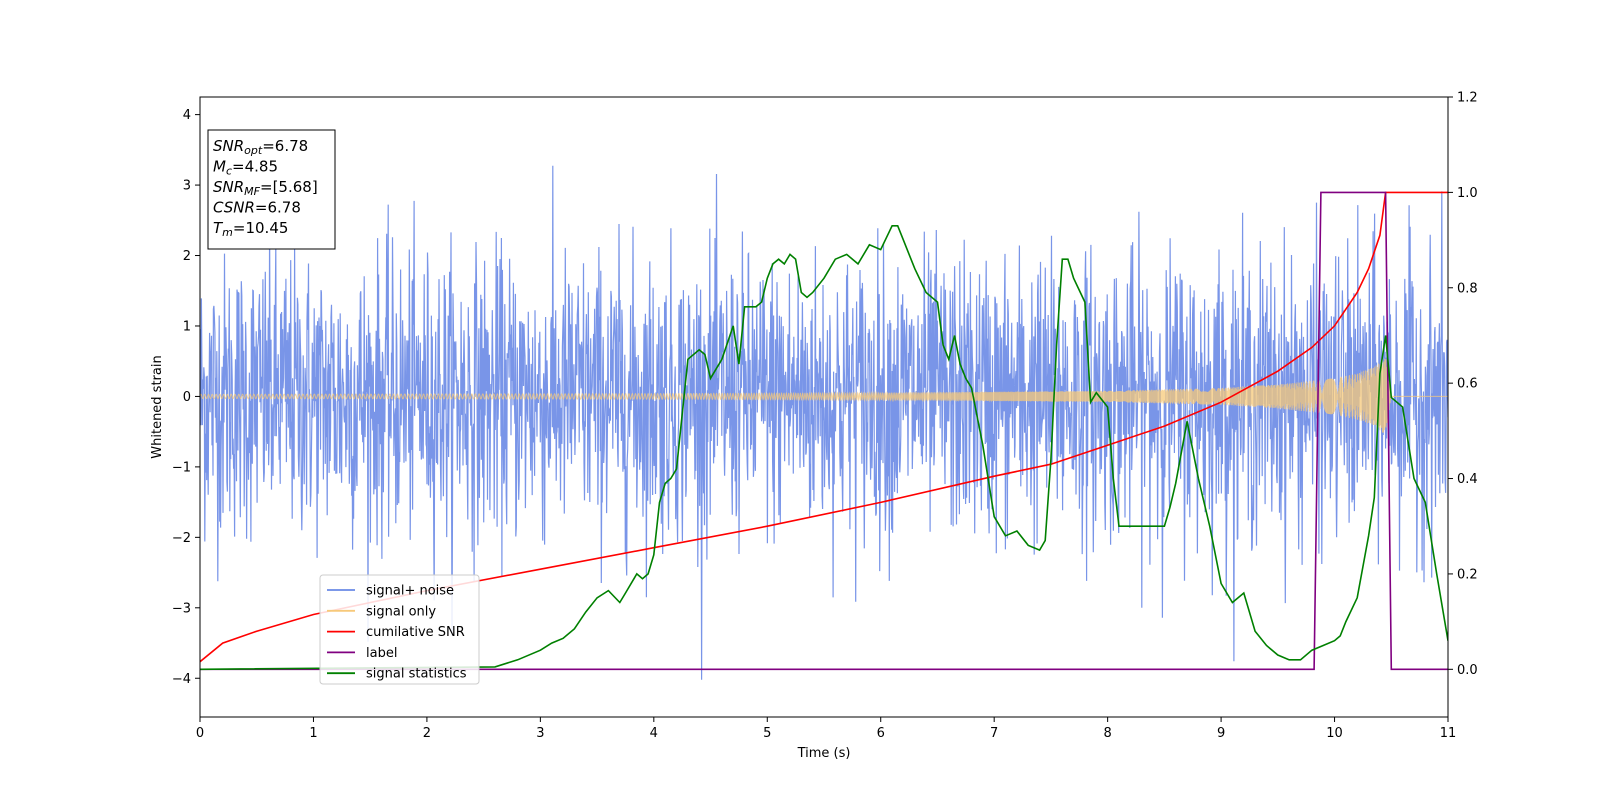 Image resolution: width=1600 pixels, height=800 pixels. What do you see at coordinates (994, 733) in the screenshot?
I see `x-tick-label: 7` at bounding box center [994, 733].